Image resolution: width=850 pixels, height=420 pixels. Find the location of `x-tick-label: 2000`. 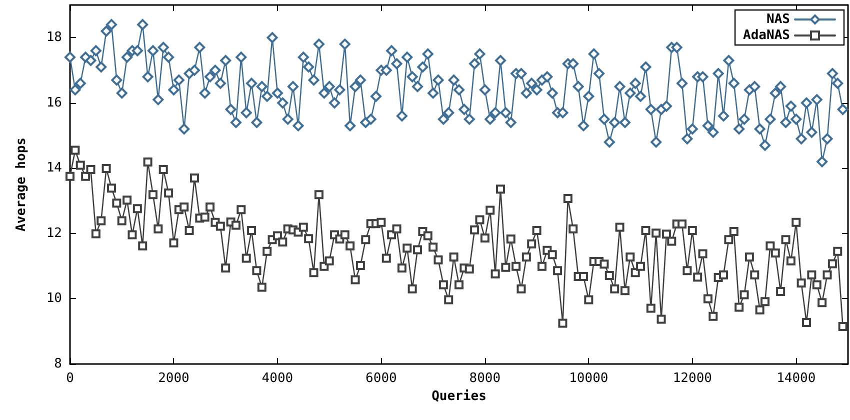

x-tick-label: 2000 is located at coordinates (174, 378).